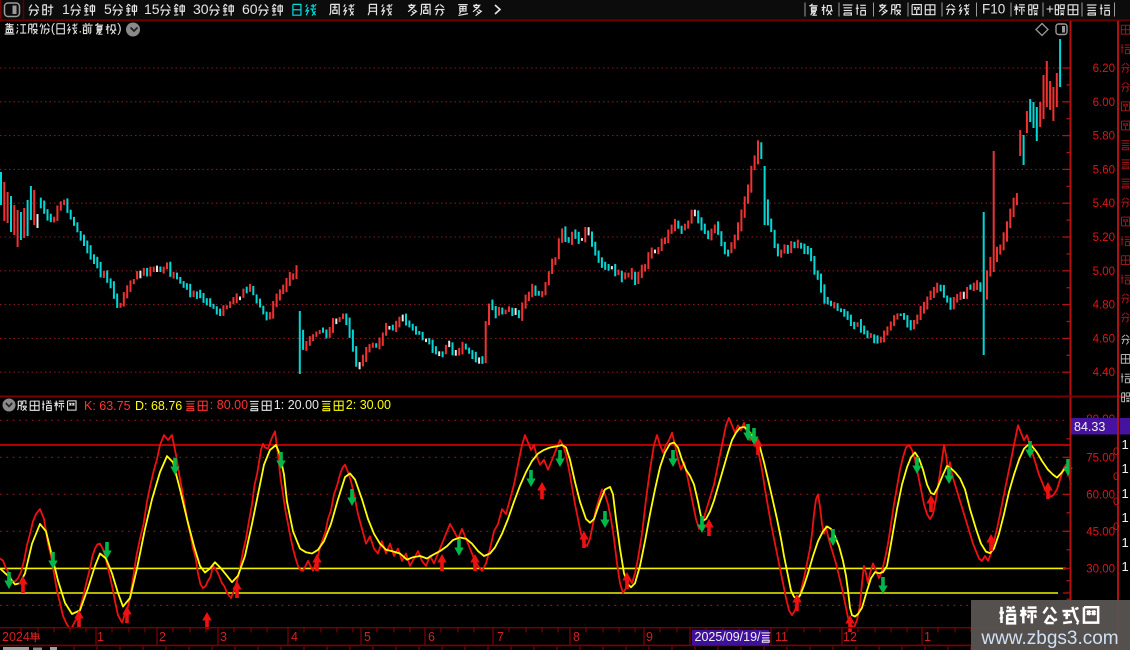  Describe the element at coordinates (1100, 495) in the screenshot. I see `svg-text: 60.00` at that location.